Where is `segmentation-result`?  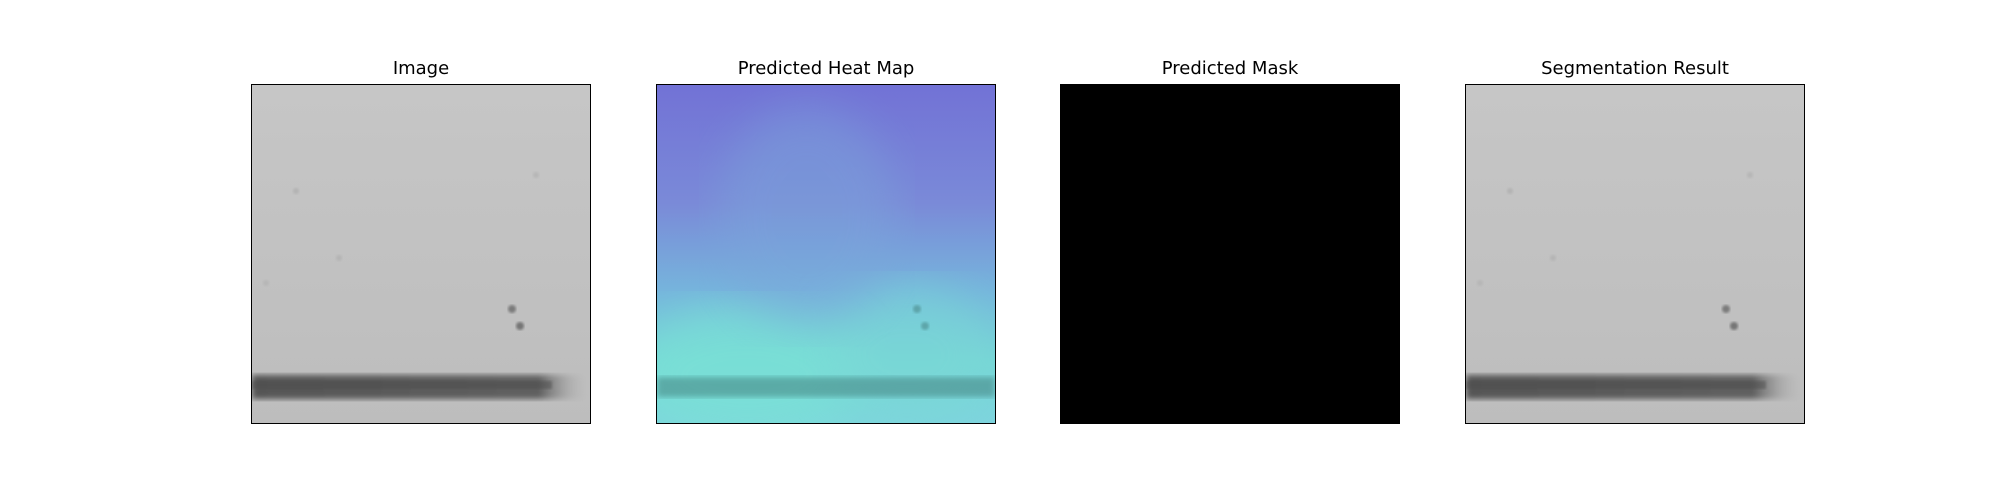 segmentation-result is located at coordinates (1635, 254).